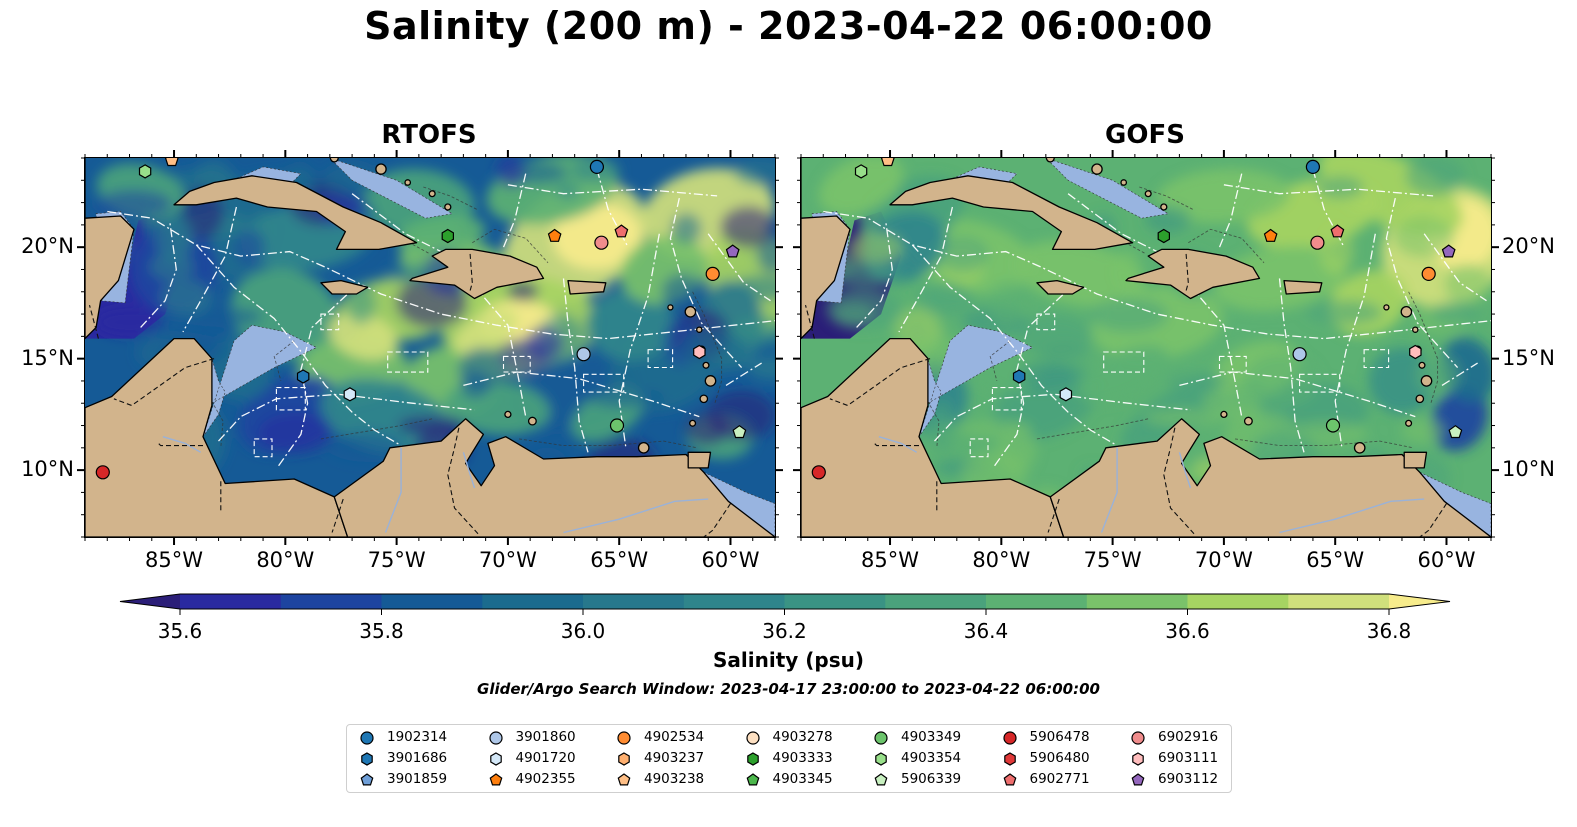 This screenshot has width=1577, height=827. Describe the element at coordinates (1389, 631) in the screenshot. I see `colorbar-tick-label: 36.8` at that location.